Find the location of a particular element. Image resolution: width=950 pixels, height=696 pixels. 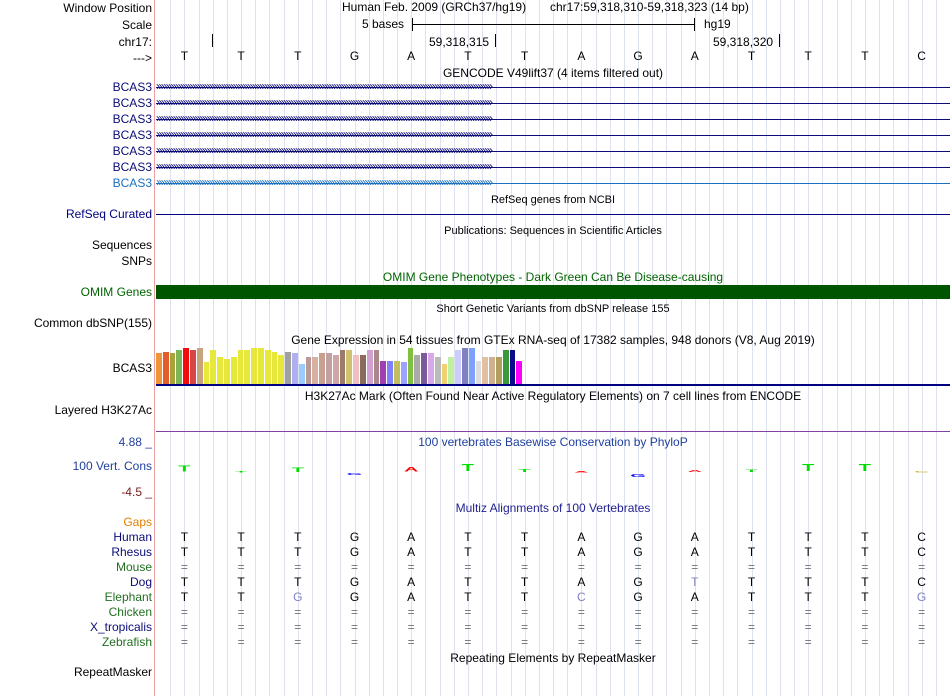

refseq-track-label: RefSeq Curated is located at coordinates (108, 214).